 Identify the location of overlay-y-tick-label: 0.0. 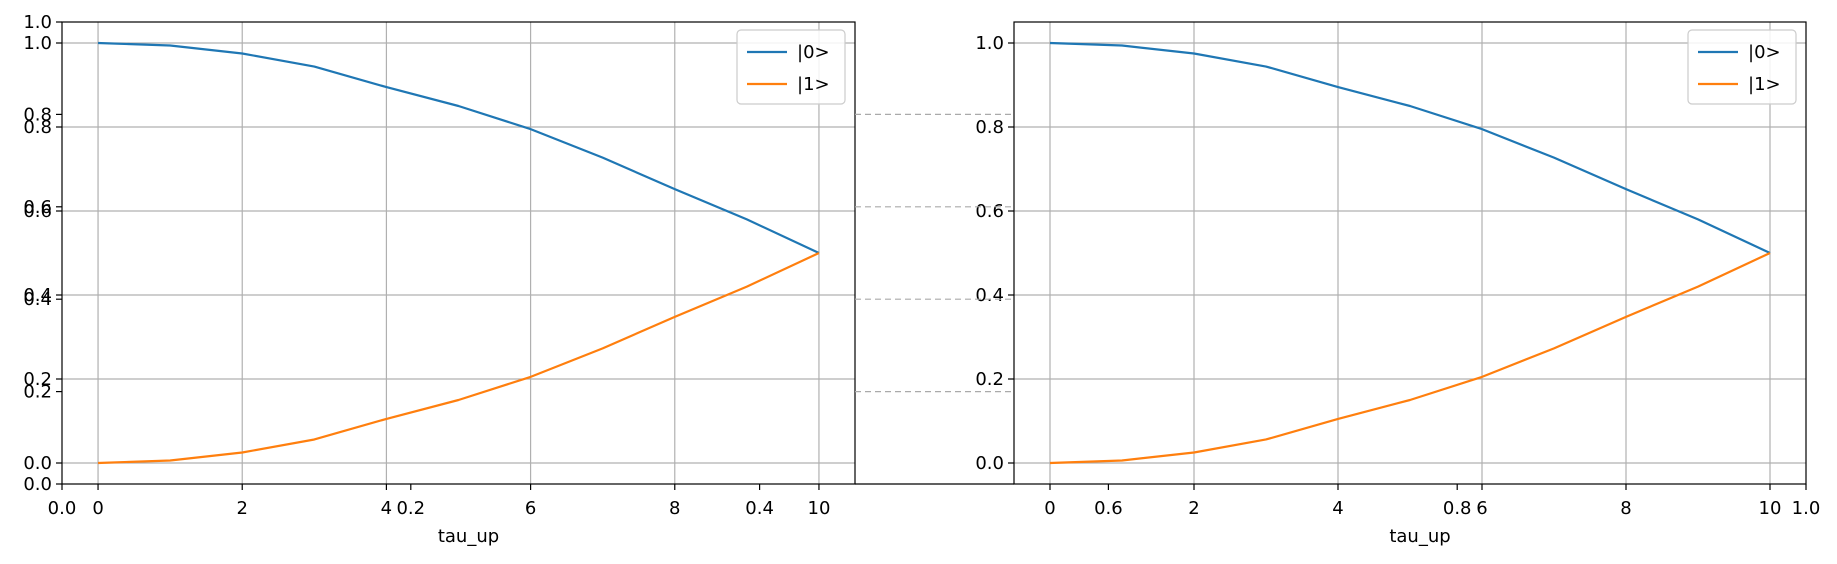
(37, 484).